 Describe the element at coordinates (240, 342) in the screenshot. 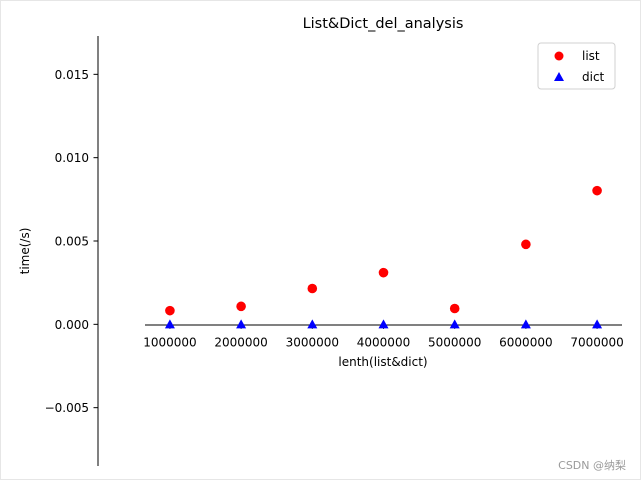

I see `x-tick-label: 2000000` at that location.